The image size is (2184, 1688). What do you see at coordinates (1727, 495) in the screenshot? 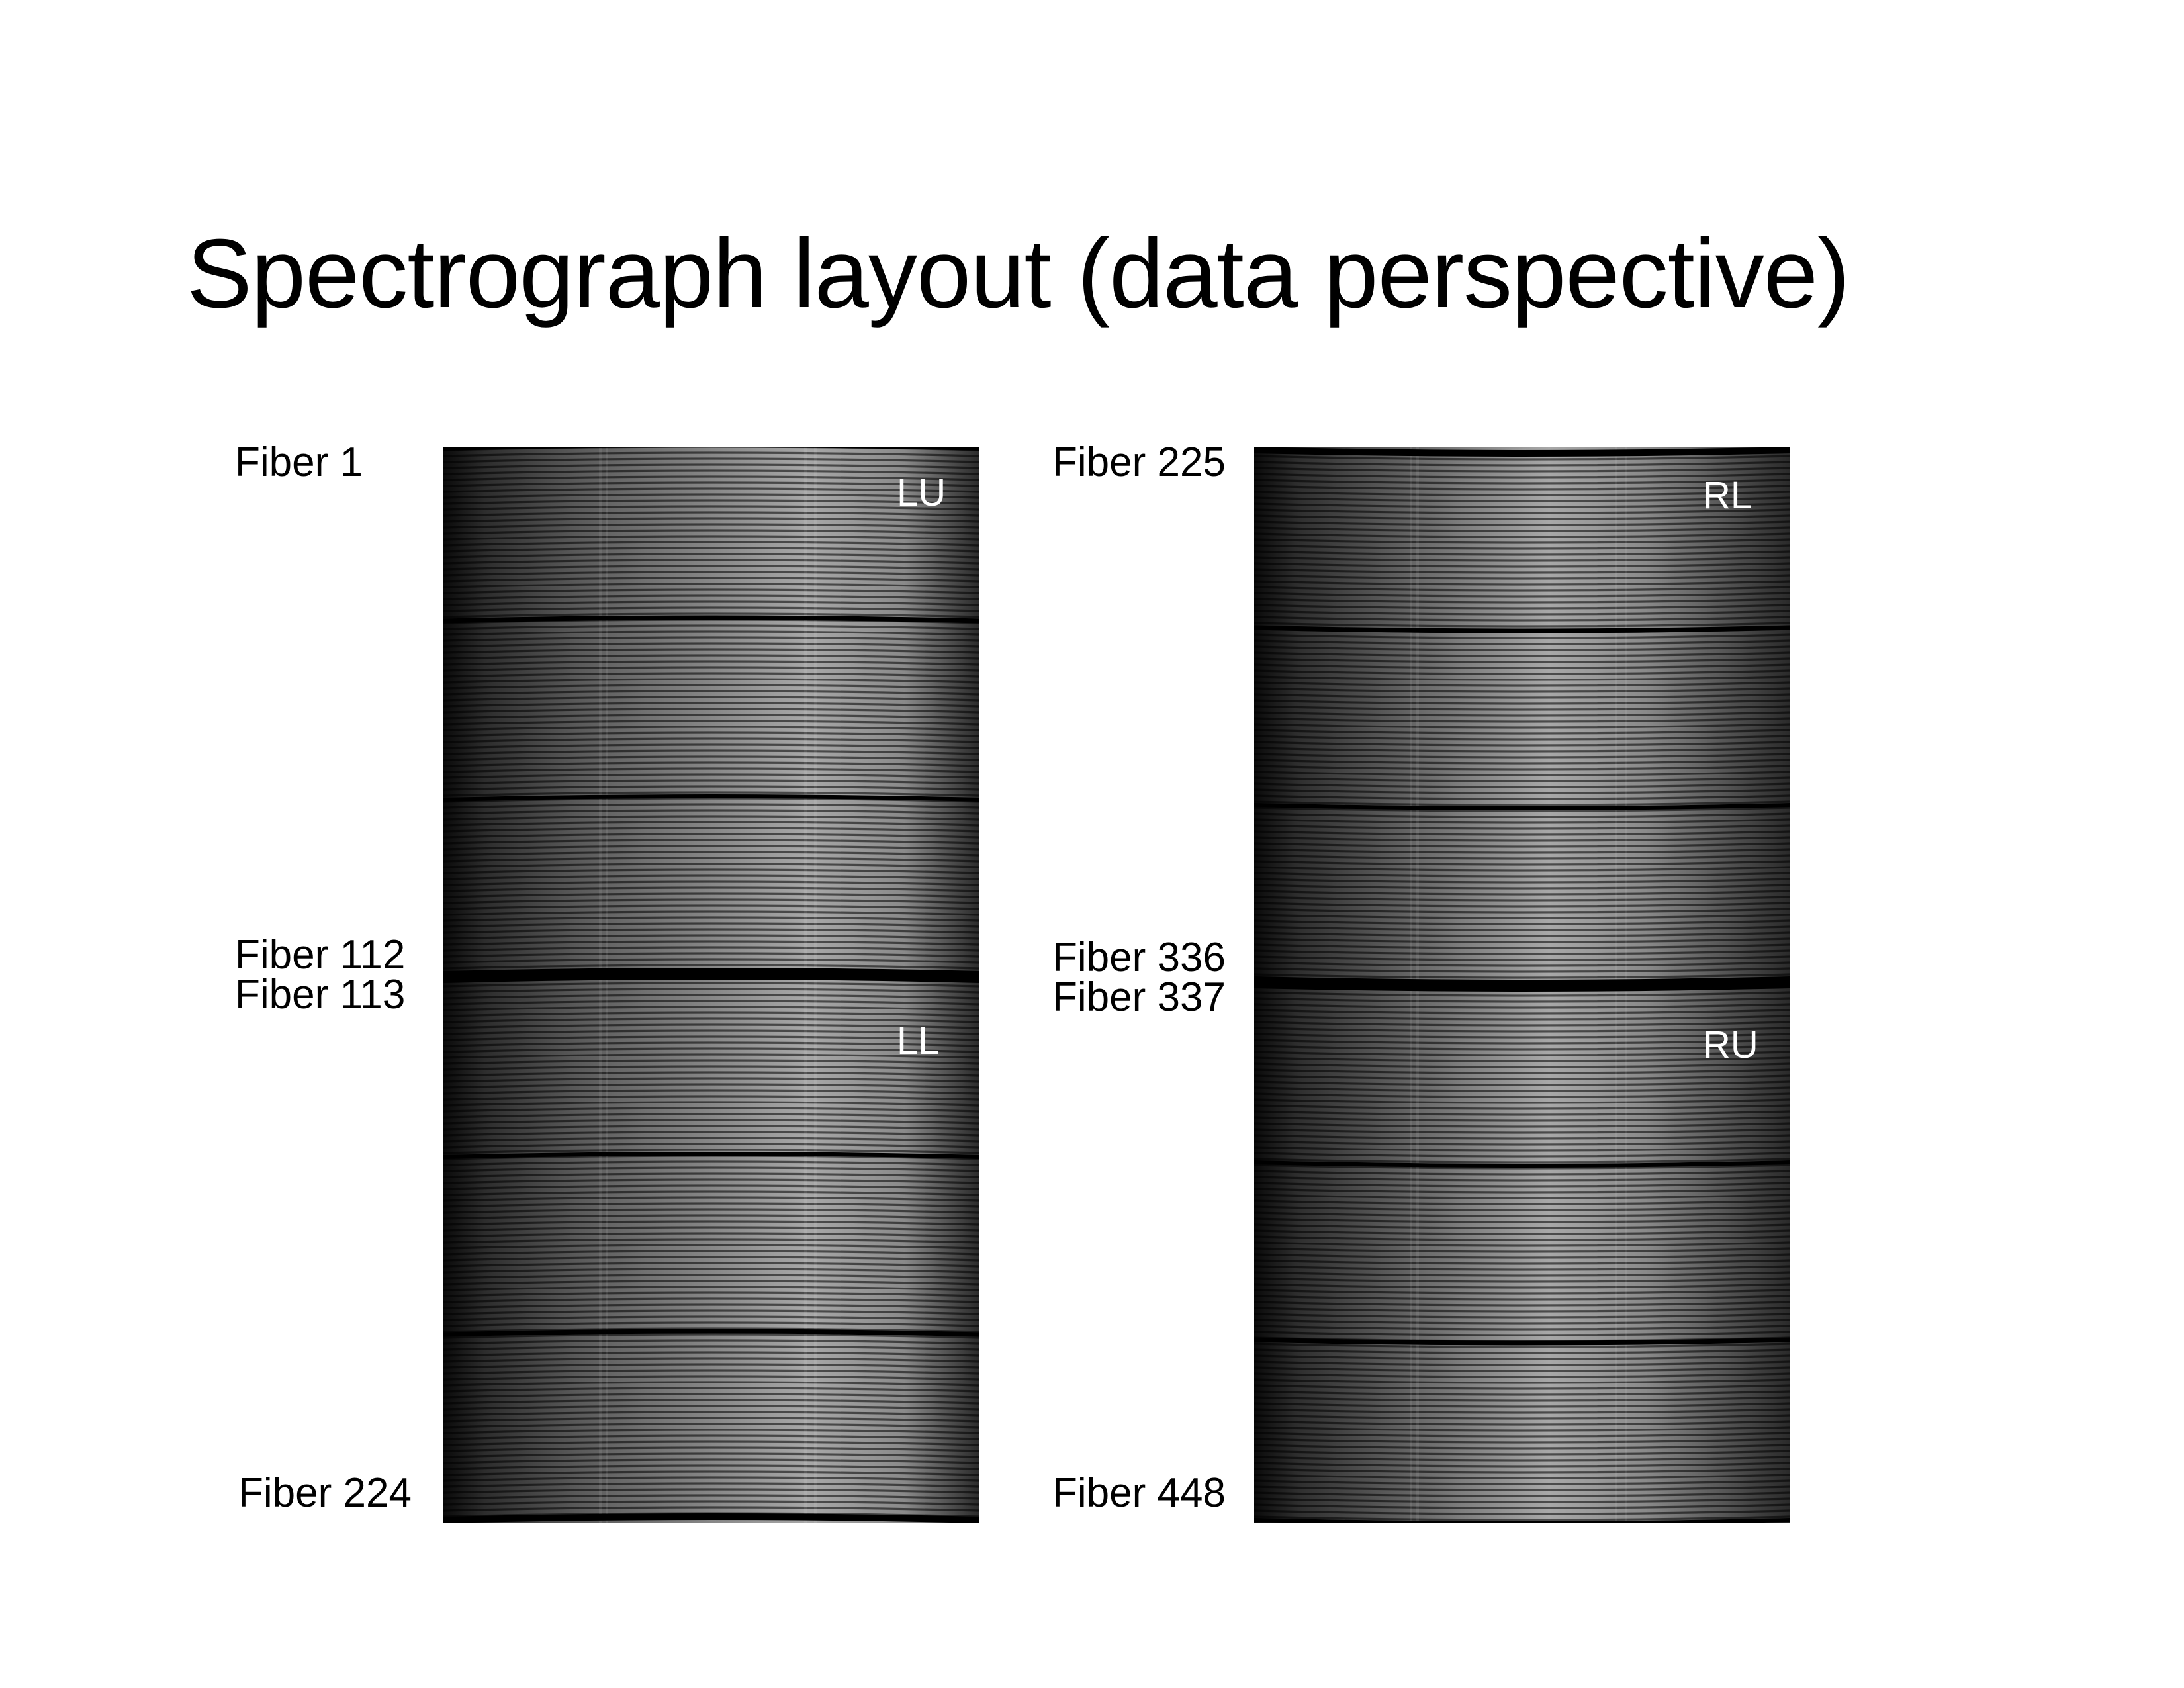
I see `quadrant-label-rl: RL` at bounding box center [1727, 495].